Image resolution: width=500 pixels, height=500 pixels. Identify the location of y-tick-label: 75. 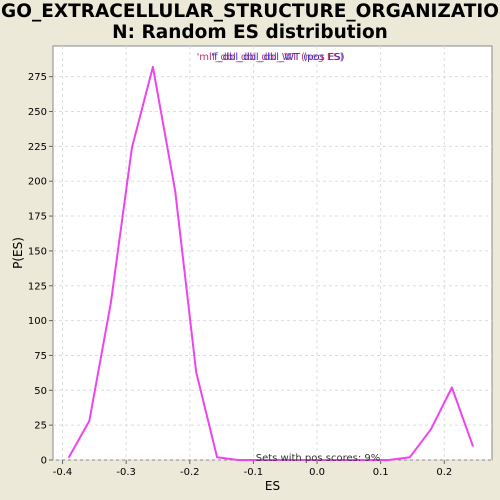
(40, 356).